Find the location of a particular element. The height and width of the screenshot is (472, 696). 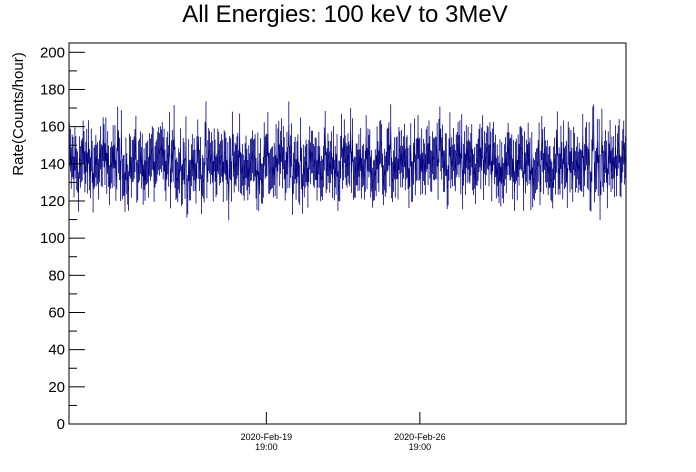

y-tick-label: 160 is located at coordinates (52, 127).